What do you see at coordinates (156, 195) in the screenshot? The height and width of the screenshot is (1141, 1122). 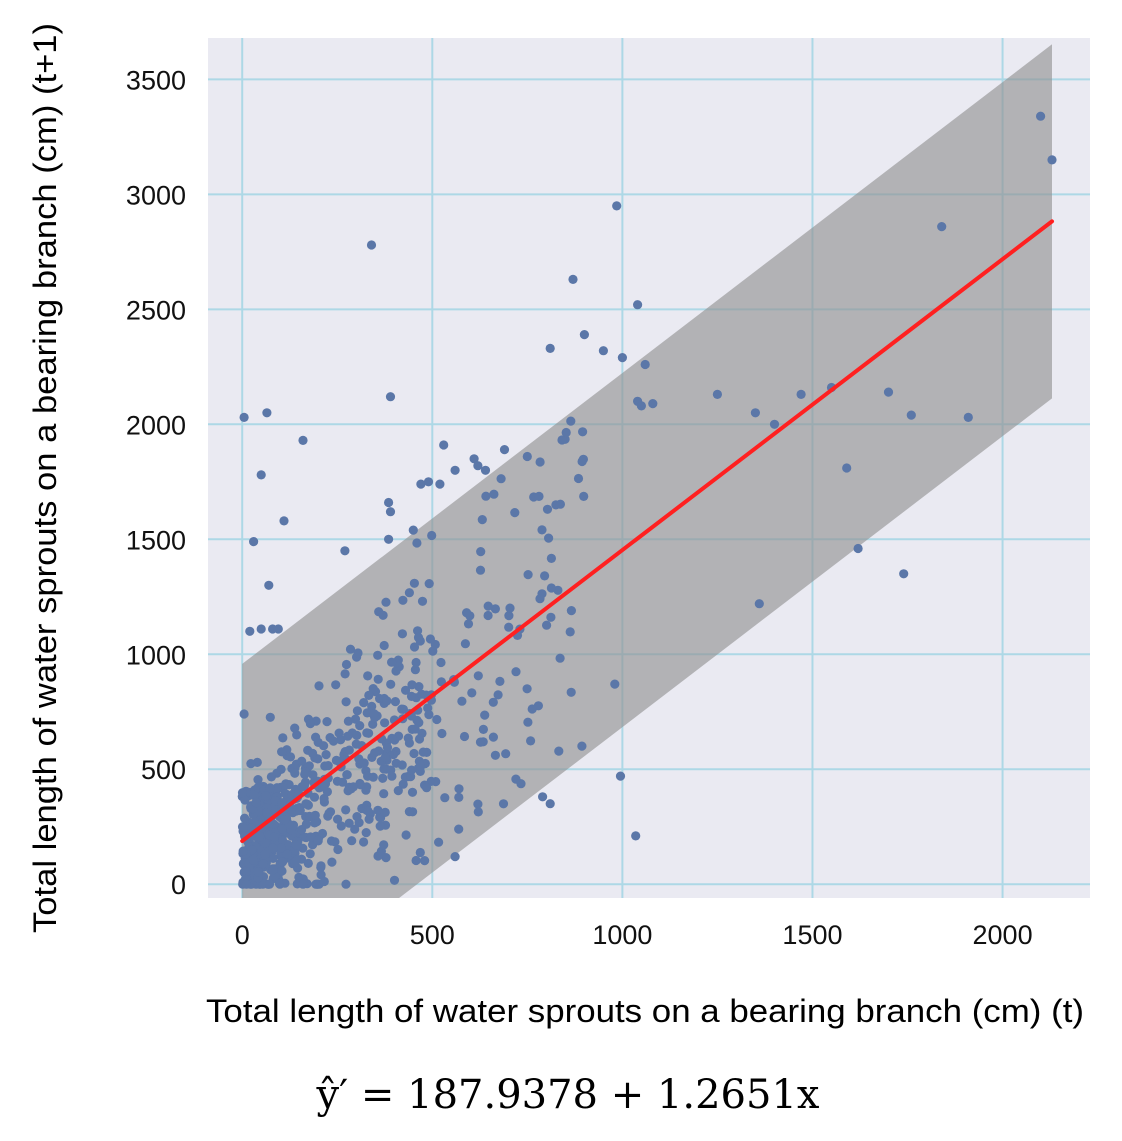 I see `y-tick-label: 3000` at bounding box center [156, 195].